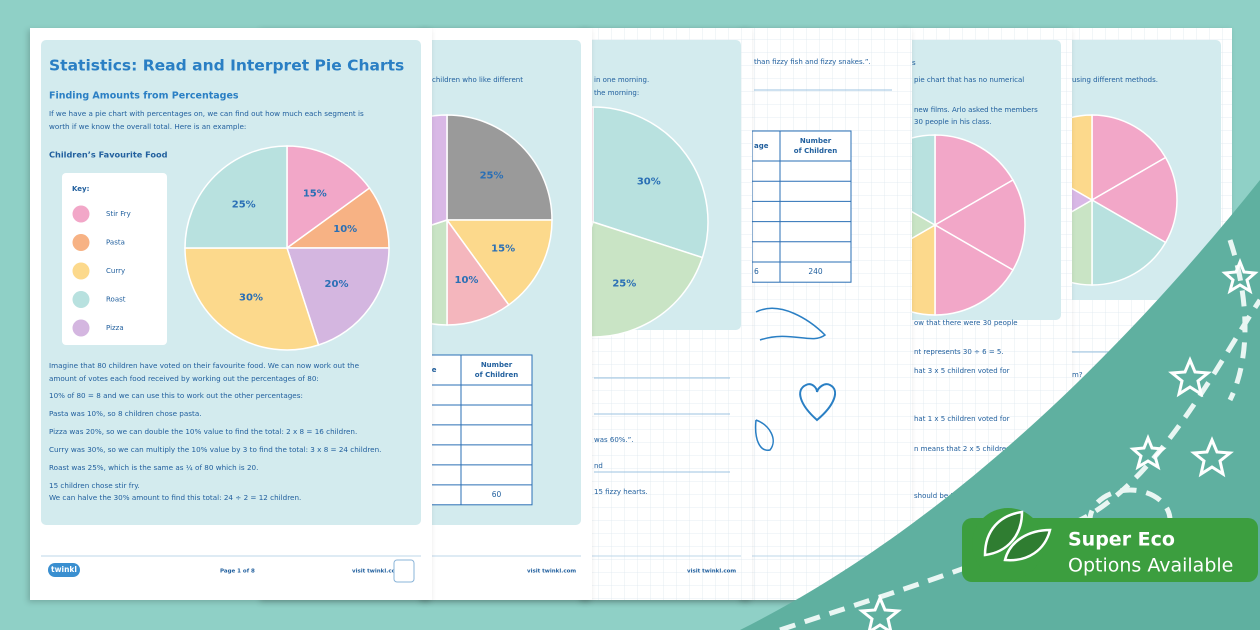 Image resolution: width=1260 pixels, height=630 pixels. Describe the element at coordinates (815, 271) in the screenshot. I see `table-cell: 240` at that location.